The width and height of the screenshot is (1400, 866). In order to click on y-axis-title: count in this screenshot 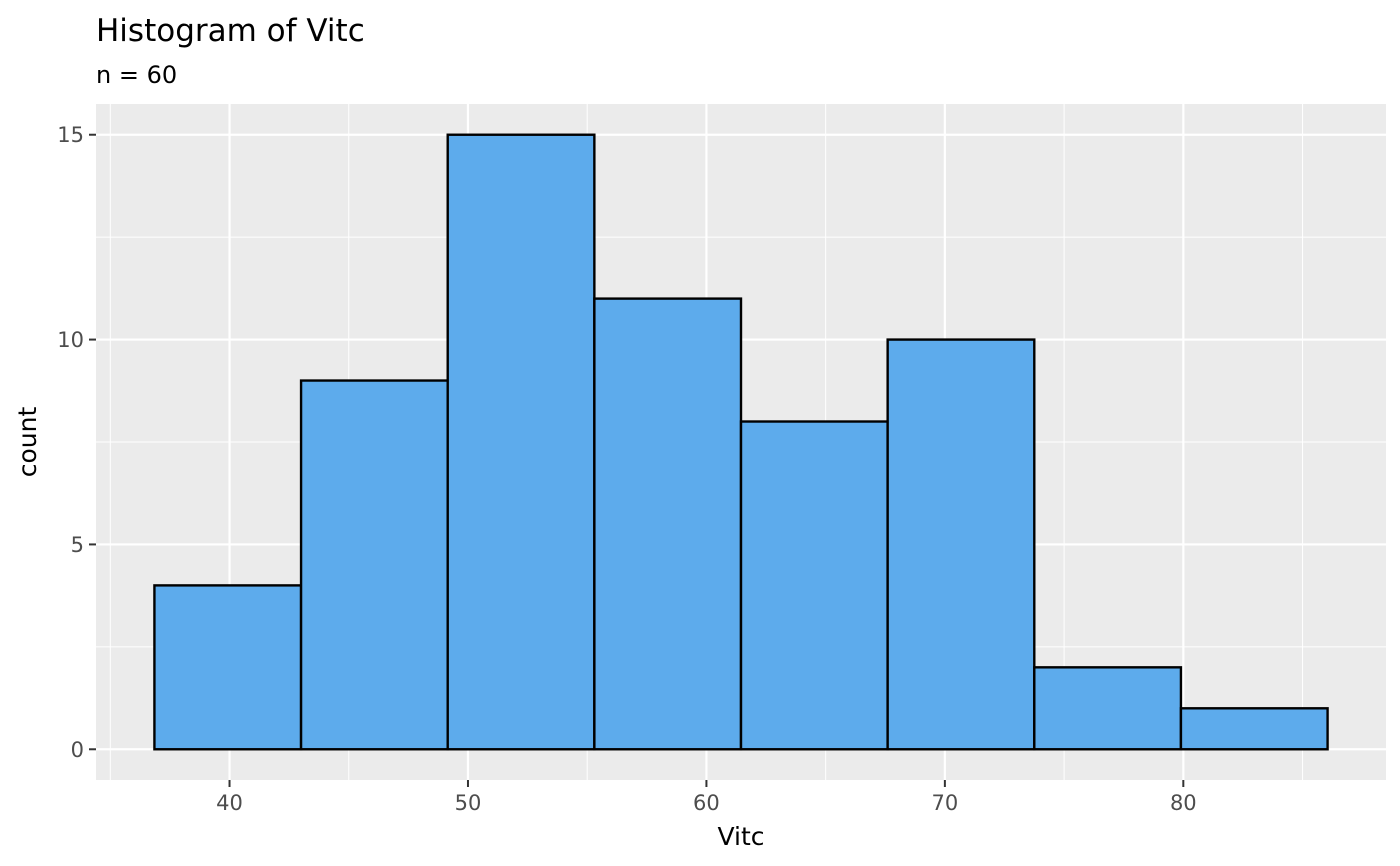, I will do `click(27, 442)`.